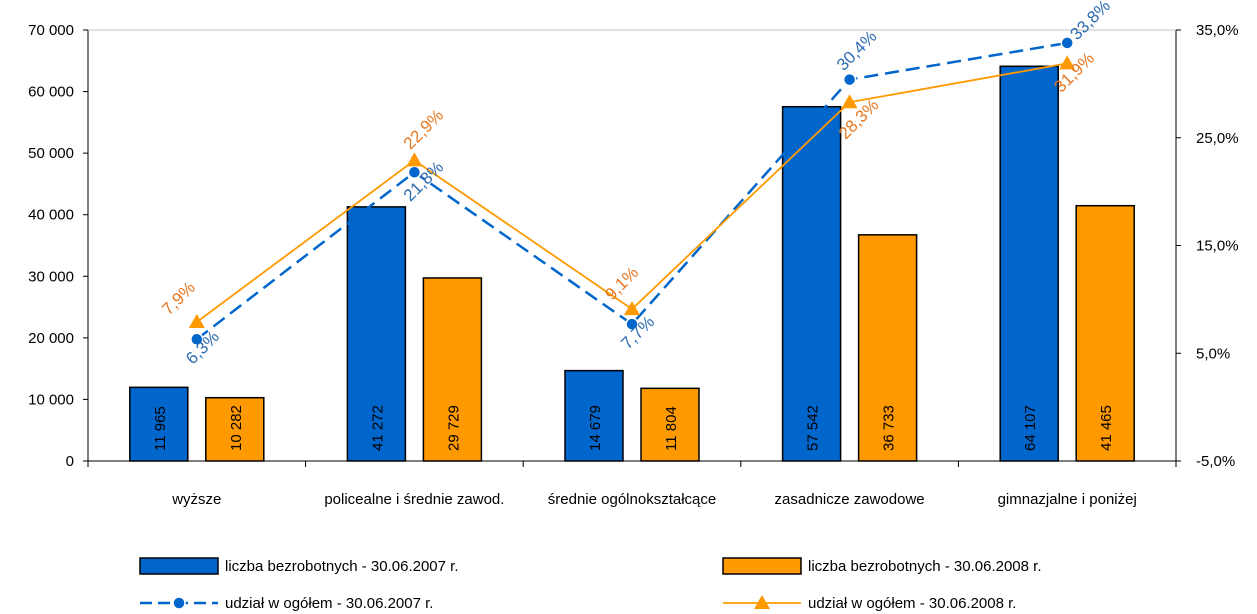 Image resolution: width=1257 pixels, height=614 pixels. Describe the element at coordinates (912, 603) in the screenshot. I see `legend-label: udział w ogółem - 30.06.2008 r.` at that location.